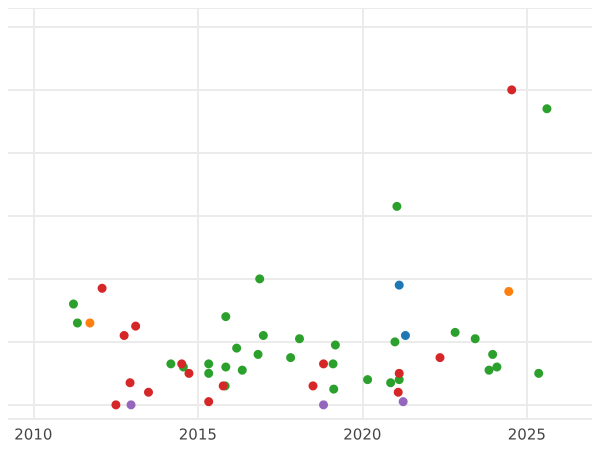  What do you see at coordinates (33, 435) in the screenshot?
I see `x-tick-label: 2010` at bounding box center [33, 435].